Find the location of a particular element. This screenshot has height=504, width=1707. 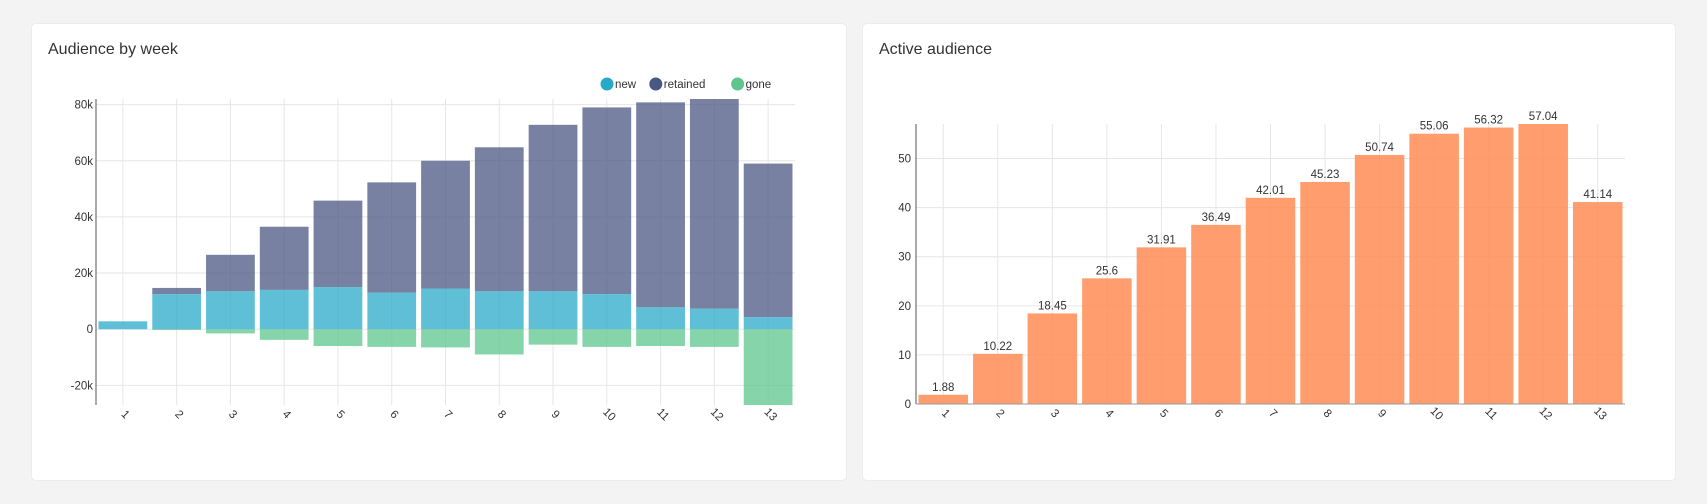

chart-title: Active audience is located at coordinates (935, 49).